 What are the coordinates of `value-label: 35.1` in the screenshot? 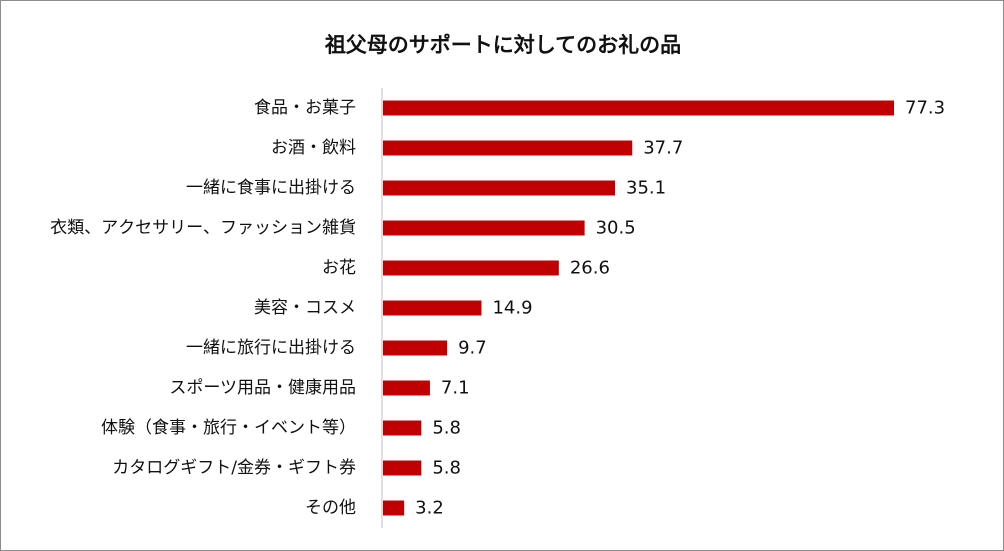 It's located at (646, 188).